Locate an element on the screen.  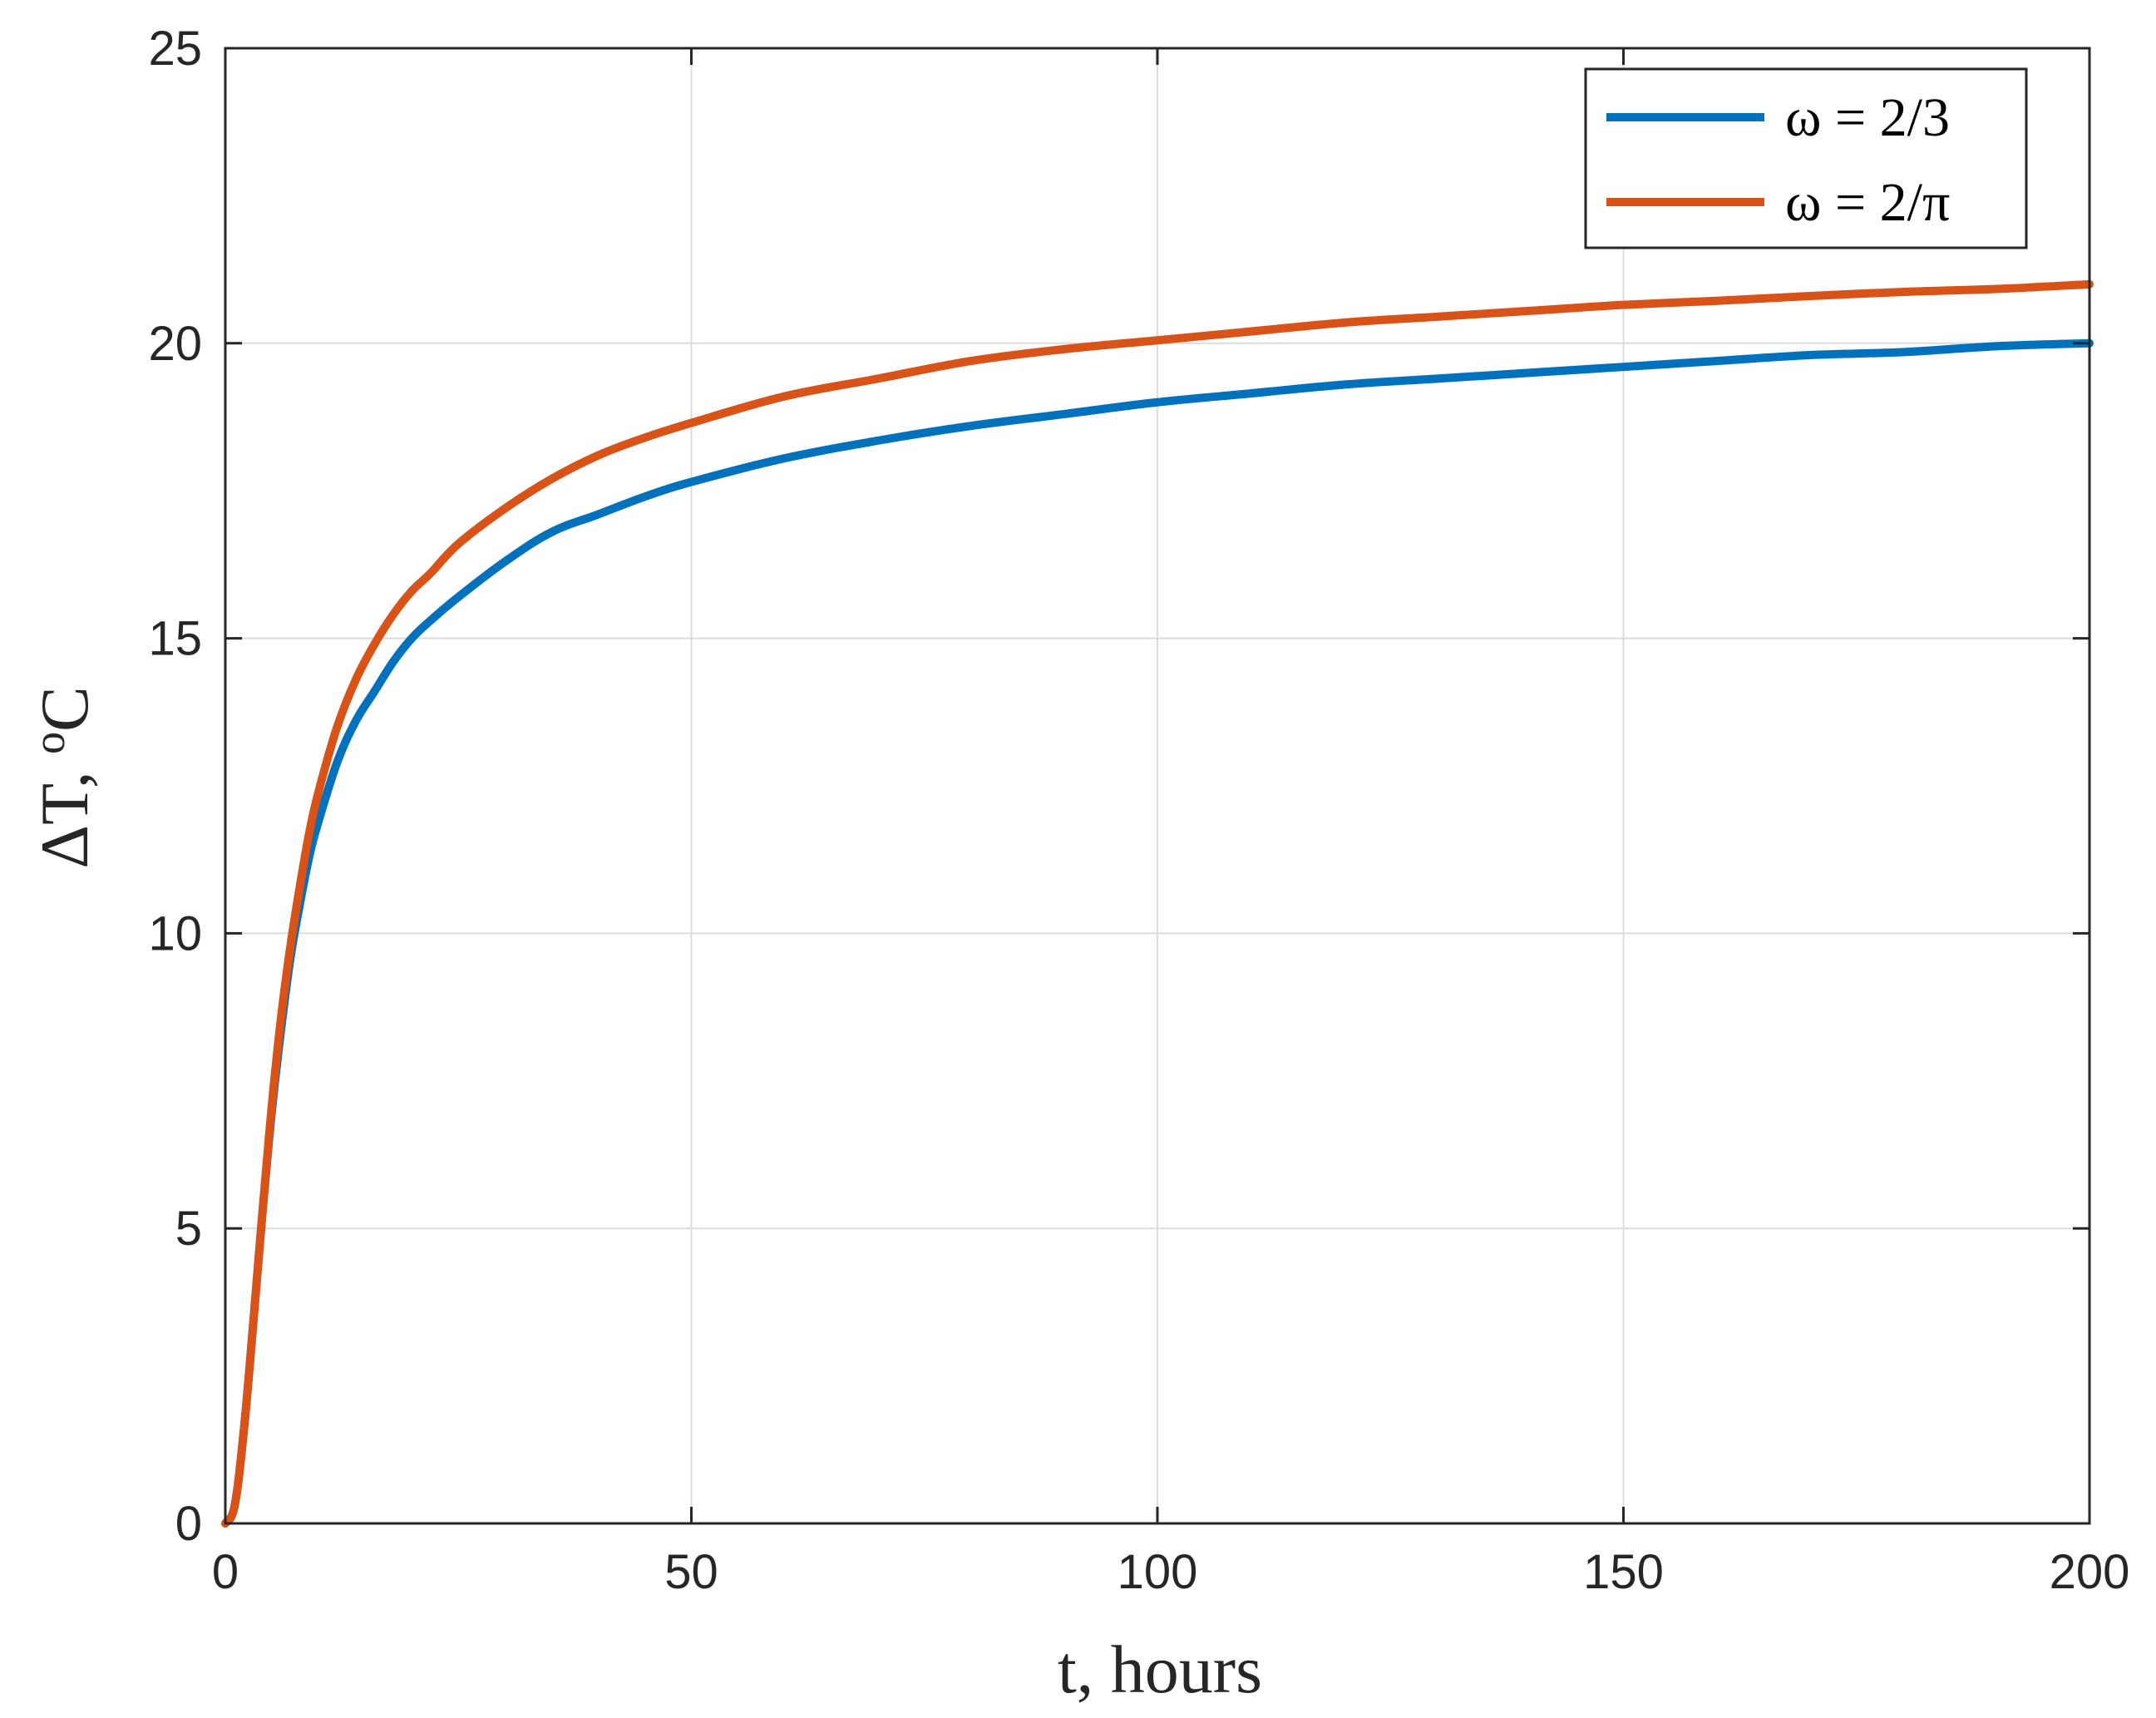
y-tick-label: 25 is located at coordinates (175, 49).